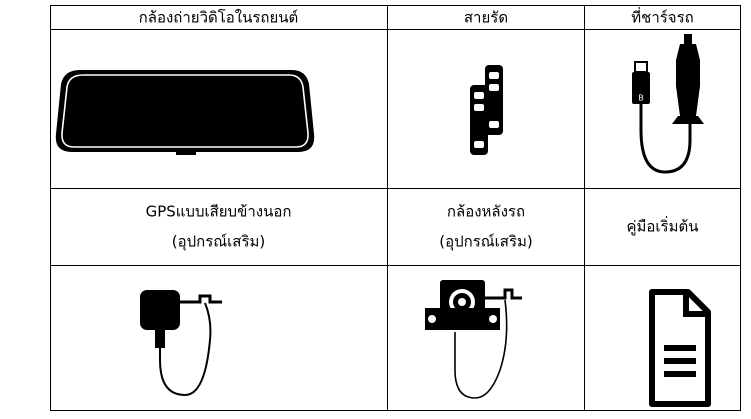 The height and width of the screenshot is (419, 751). Describe the element at coordinates (181, 343) in the screenshot. I see `gps-icon` at that location.